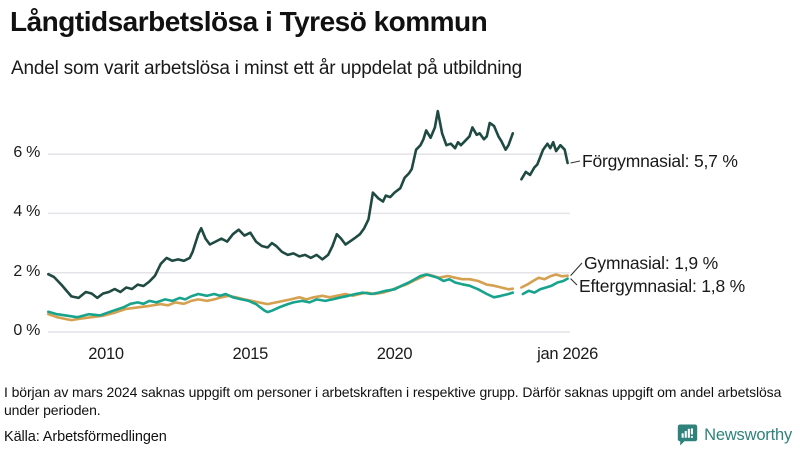 This screenshot has width=800, height=450. Describe the element at coordinates (26, 153) in the screenshot. I see `y-tick-label: 6 %` at that location.